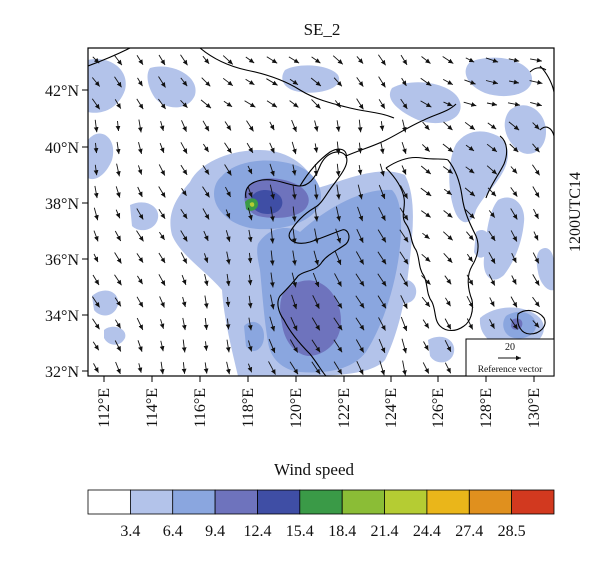 The width and height of the screenshot is (600, 564). I want to click on korea-west-coast, so click(425, 249).